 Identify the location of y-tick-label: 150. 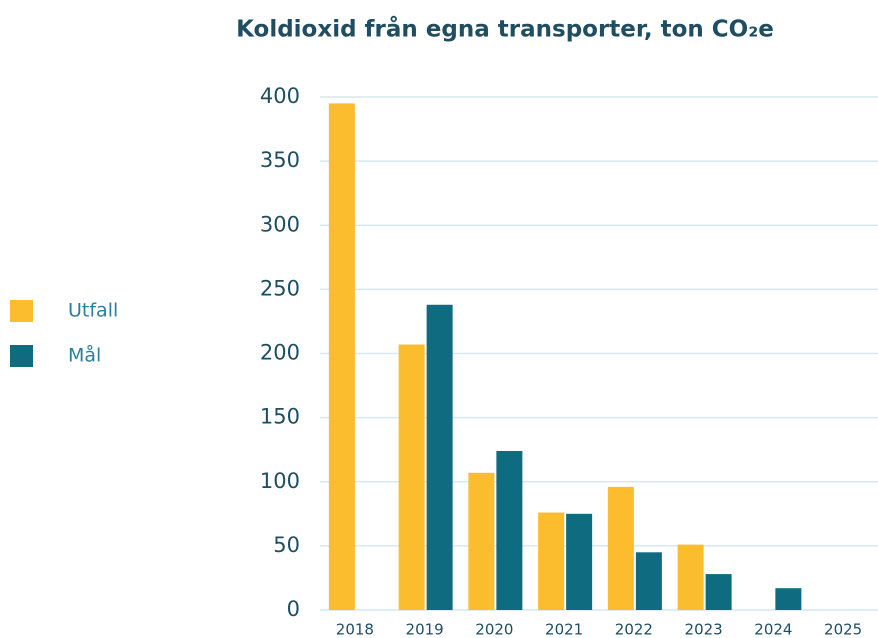
(280, 417).